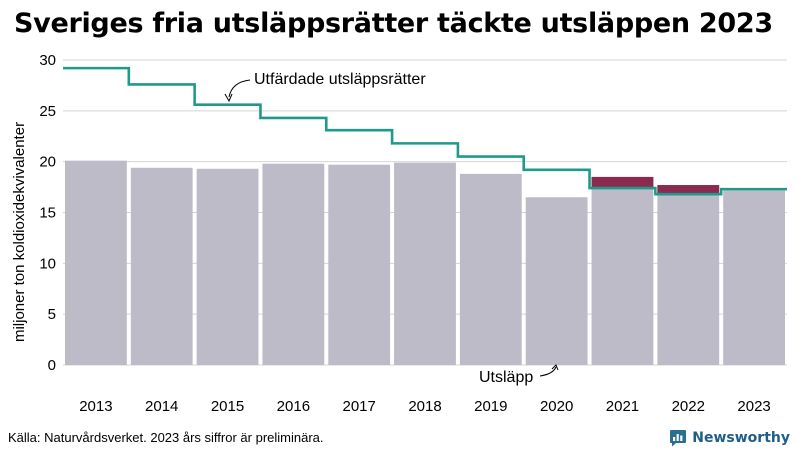  I want to click on y-tick-label: 30, so click(47, 60).